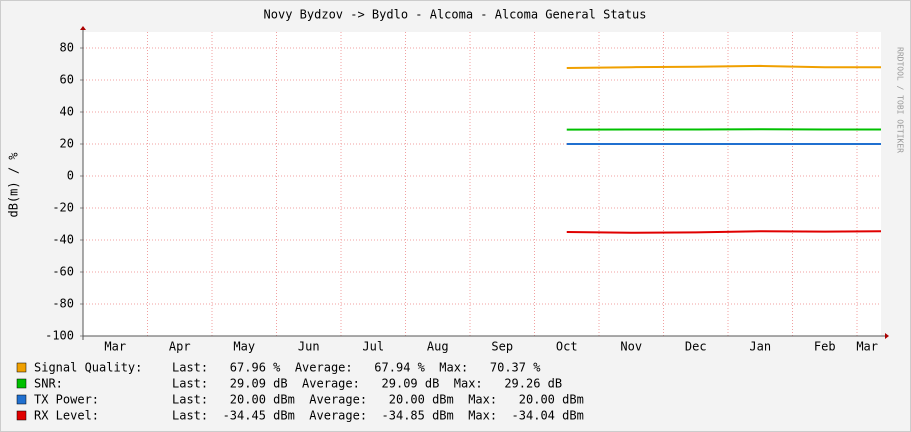  I want to click on x-tick-label: Jul, so click(373, 347).